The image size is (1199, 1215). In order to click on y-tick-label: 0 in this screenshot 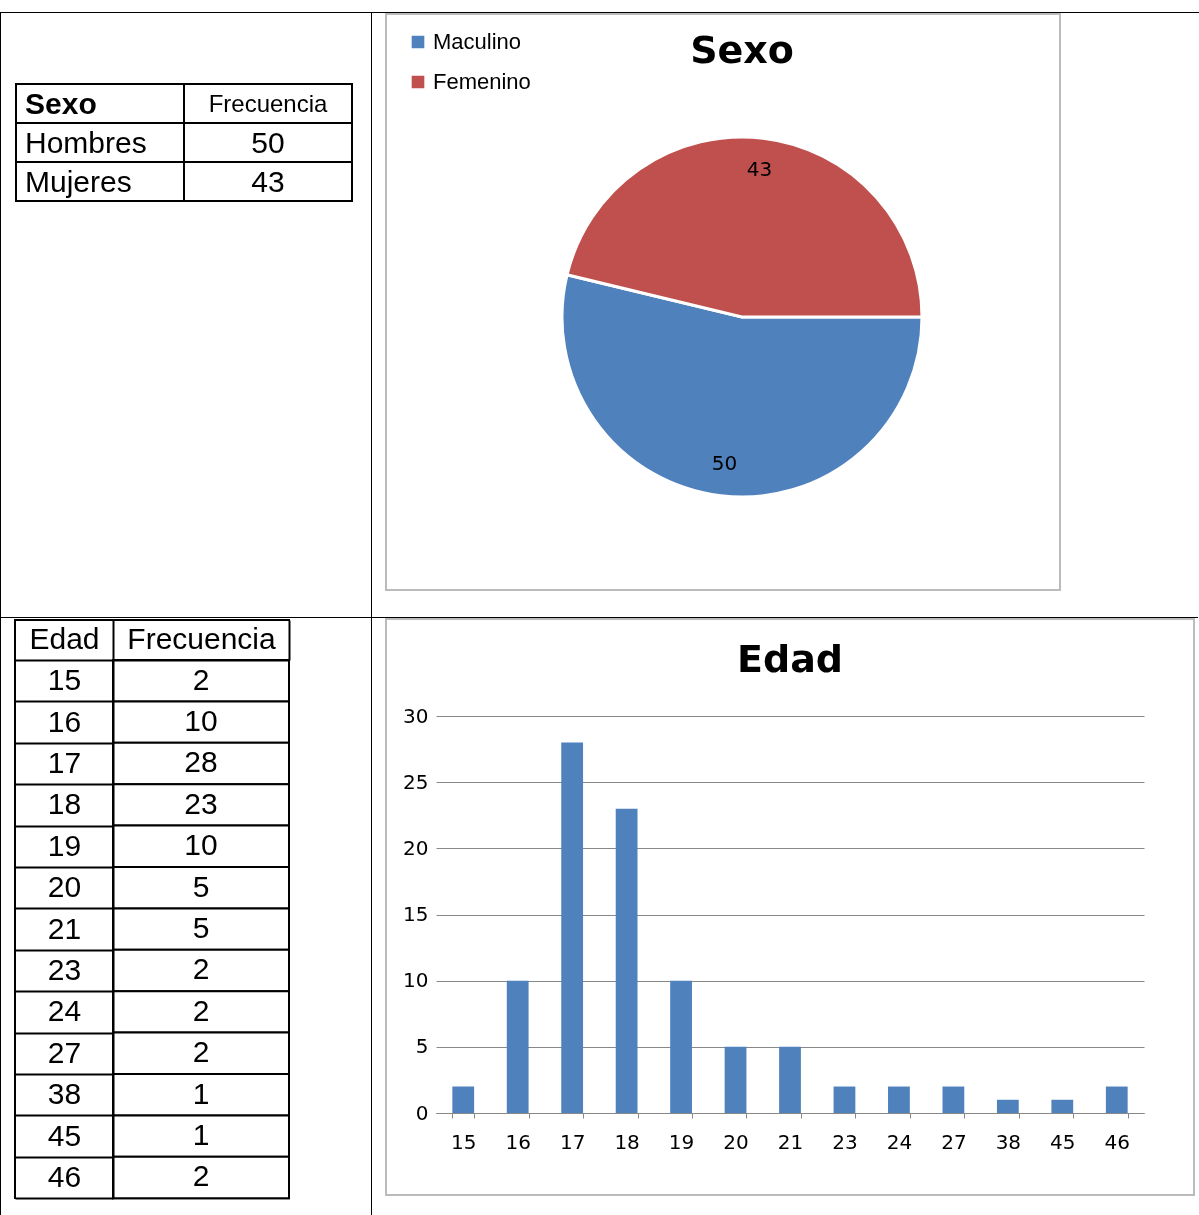, I will do `click(422, 1112)`.